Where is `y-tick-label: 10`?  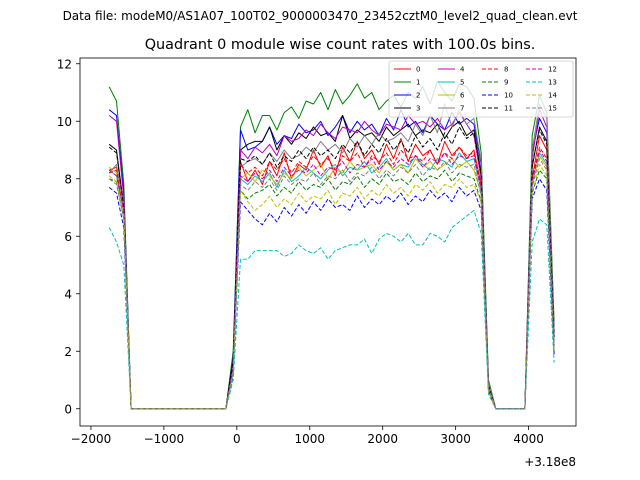 y-tick-label: 10 is located at coordinates (64, 122).